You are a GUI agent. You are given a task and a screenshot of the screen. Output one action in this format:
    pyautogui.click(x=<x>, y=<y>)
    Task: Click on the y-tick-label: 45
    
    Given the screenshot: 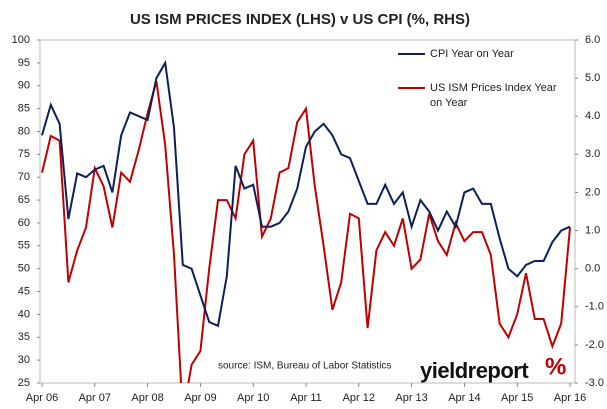 What is the action you would take?
    pyautogui.click(x=24, y=291)
    